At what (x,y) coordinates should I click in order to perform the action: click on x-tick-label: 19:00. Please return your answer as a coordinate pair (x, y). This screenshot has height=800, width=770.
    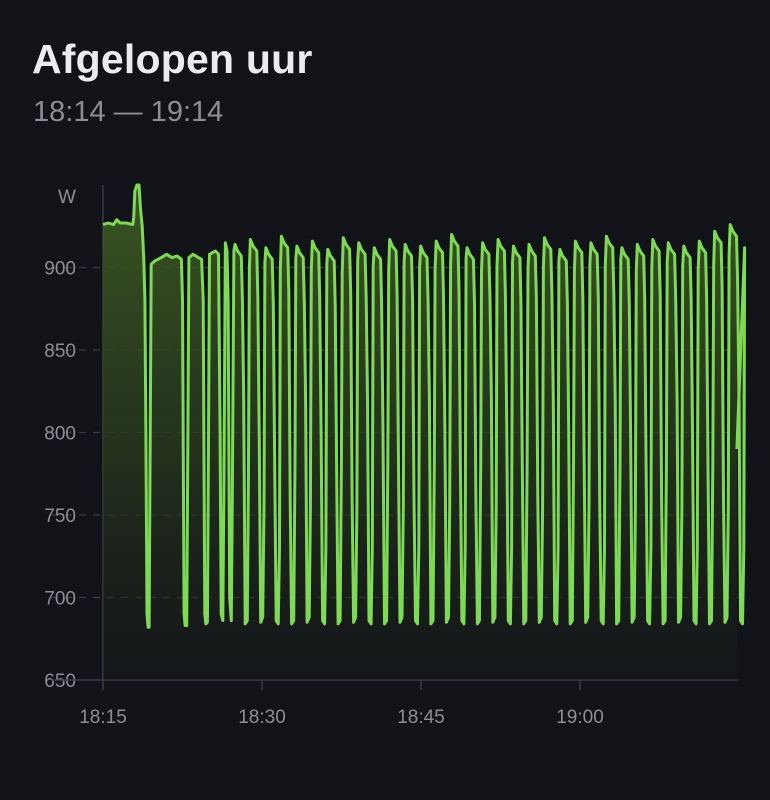
    Looking at the image, I should click on (580, 717).